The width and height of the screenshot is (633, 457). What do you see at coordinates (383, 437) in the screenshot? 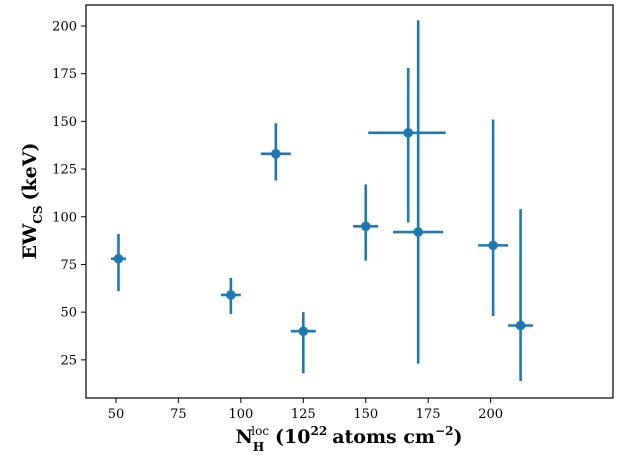
I see `x-label-rest2: atoms cm` at bounding box center [383, 437].